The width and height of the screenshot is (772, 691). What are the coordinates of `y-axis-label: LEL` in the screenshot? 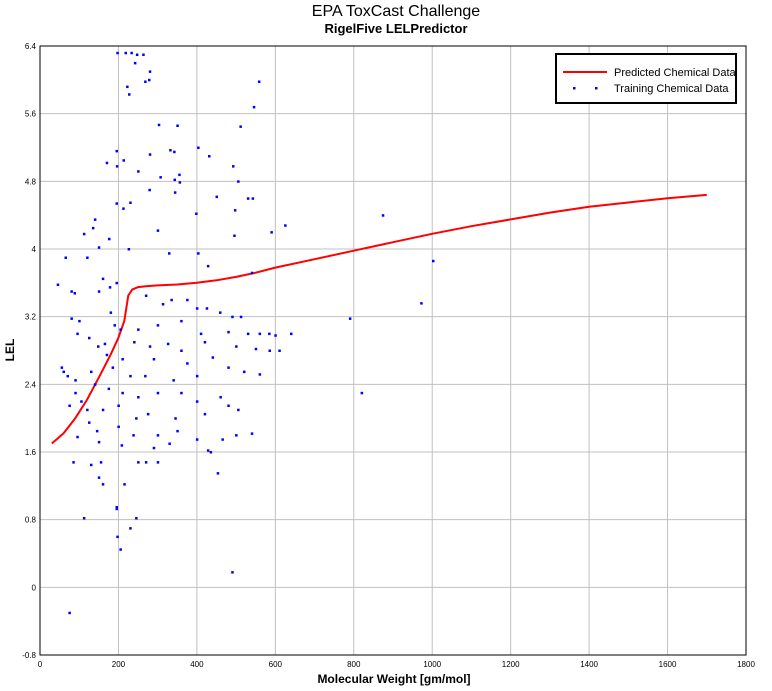 It's located at (10, 350).